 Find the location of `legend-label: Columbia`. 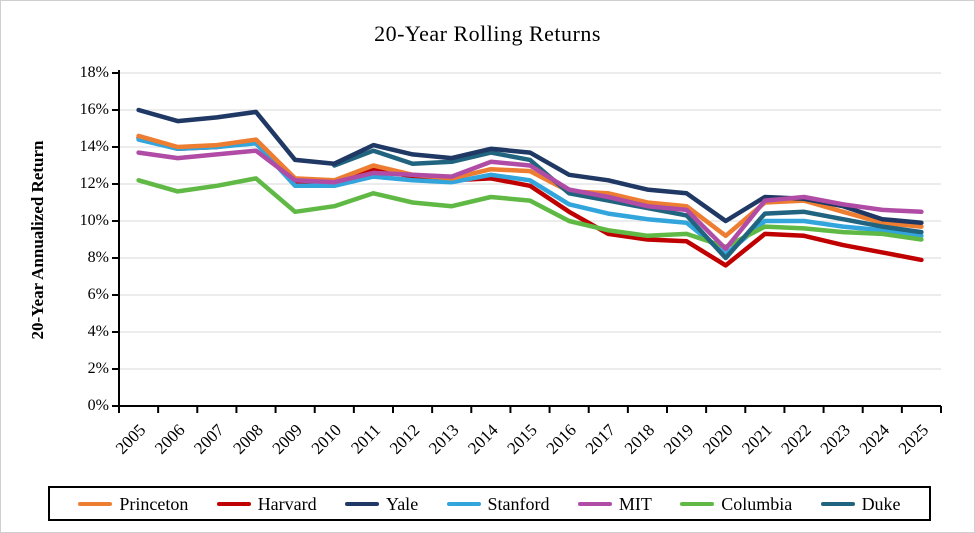

legend-label: Columbia is located at coordinates (757, 503).